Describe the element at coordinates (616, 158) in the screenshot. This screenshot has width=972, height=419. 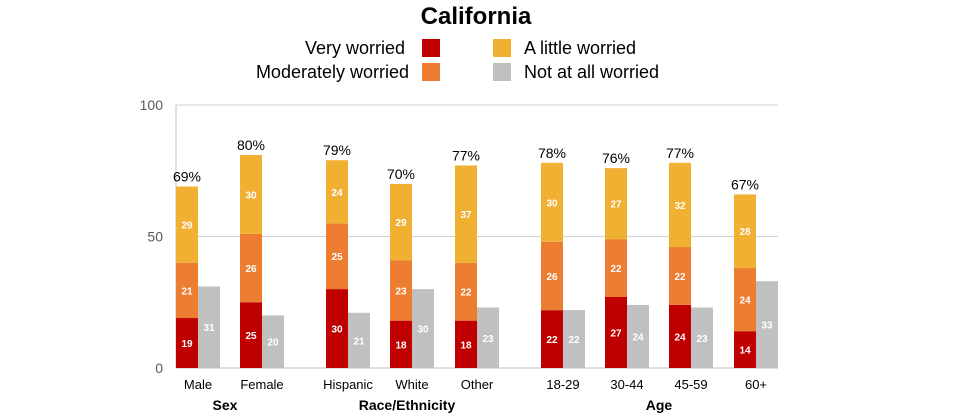
I see `total-label: 76%` at that location.